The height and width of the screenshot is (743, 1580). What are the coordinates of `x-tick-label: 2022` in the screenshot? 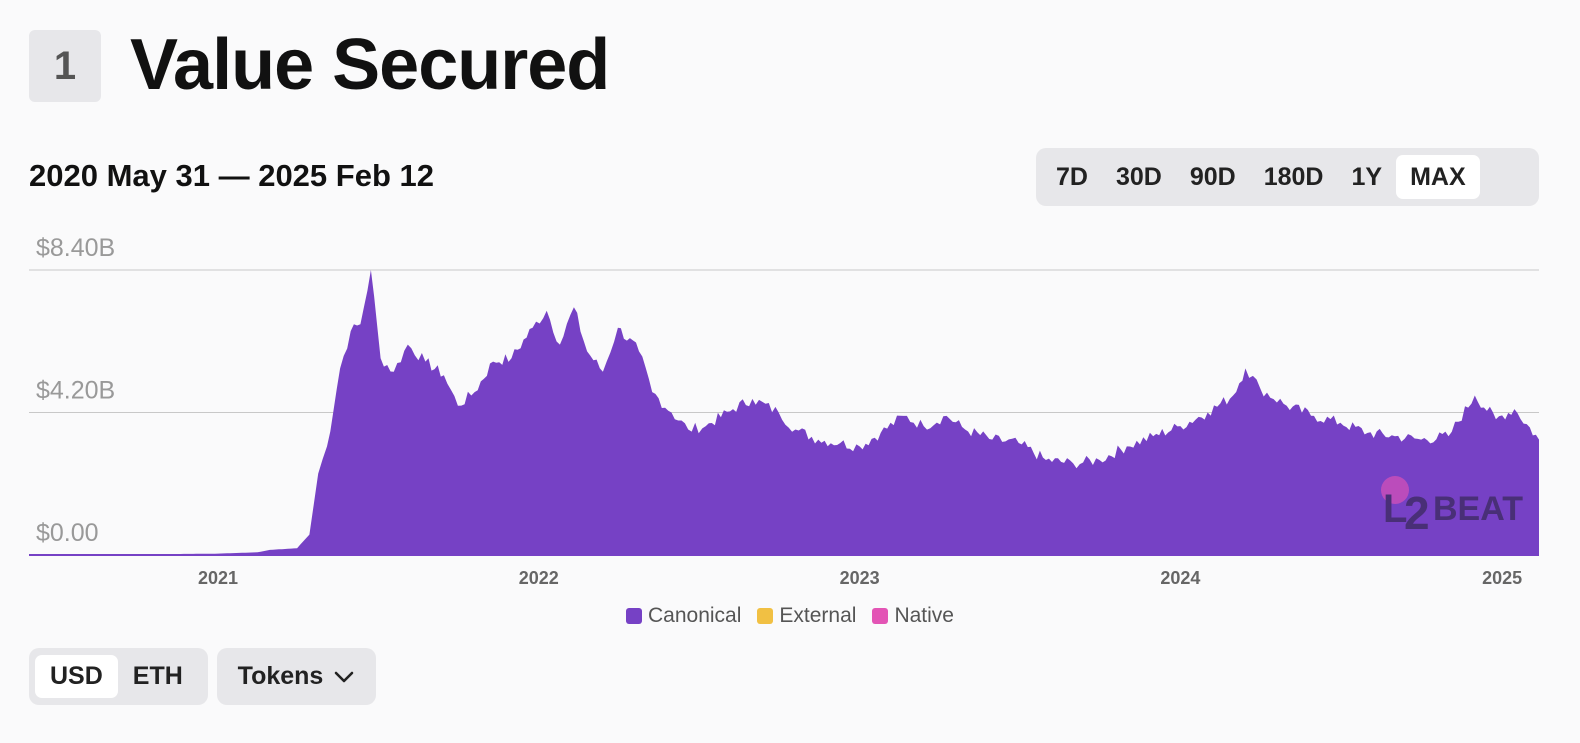 It's located at (539, 578).